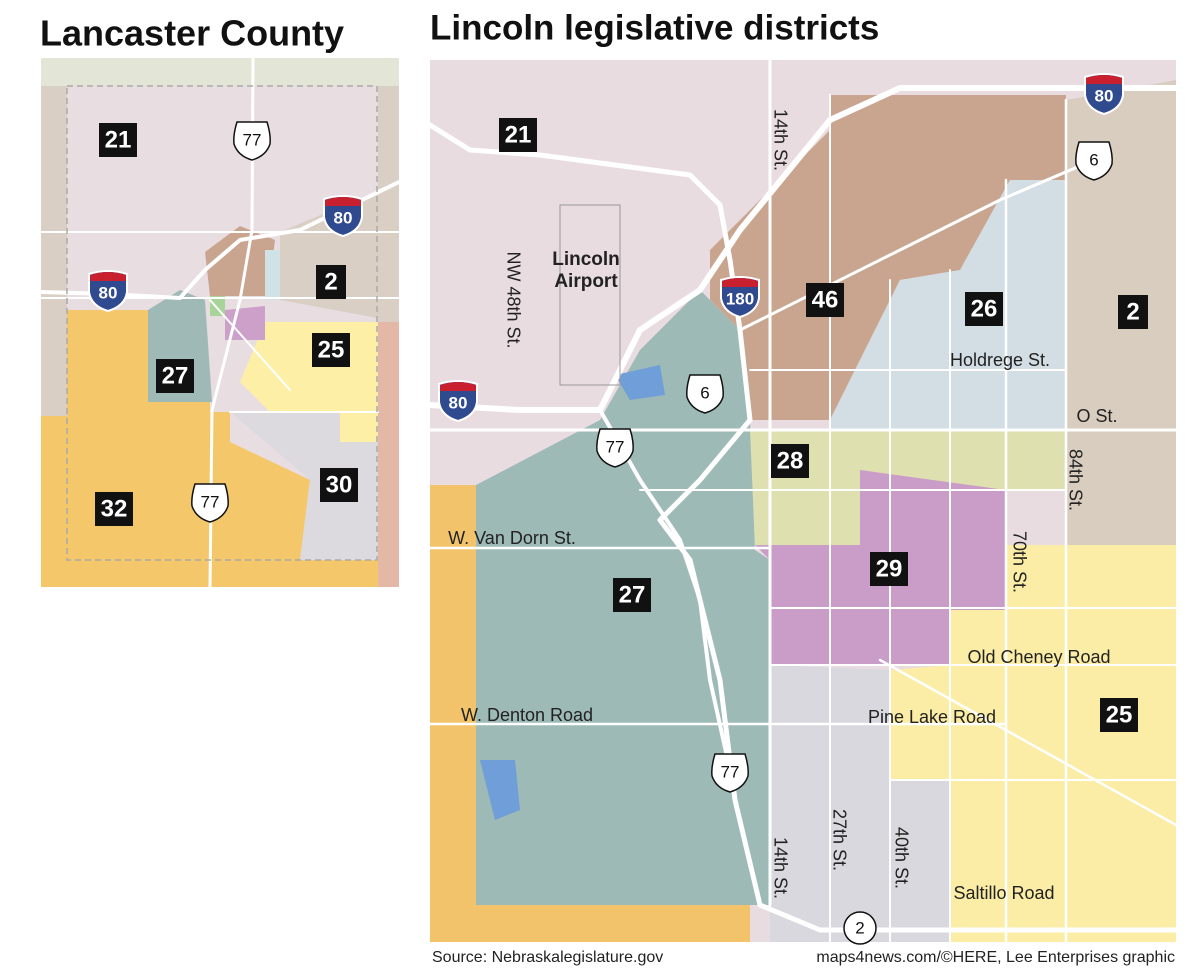  I want to click on street-label: 40th St., so click(901, 858).